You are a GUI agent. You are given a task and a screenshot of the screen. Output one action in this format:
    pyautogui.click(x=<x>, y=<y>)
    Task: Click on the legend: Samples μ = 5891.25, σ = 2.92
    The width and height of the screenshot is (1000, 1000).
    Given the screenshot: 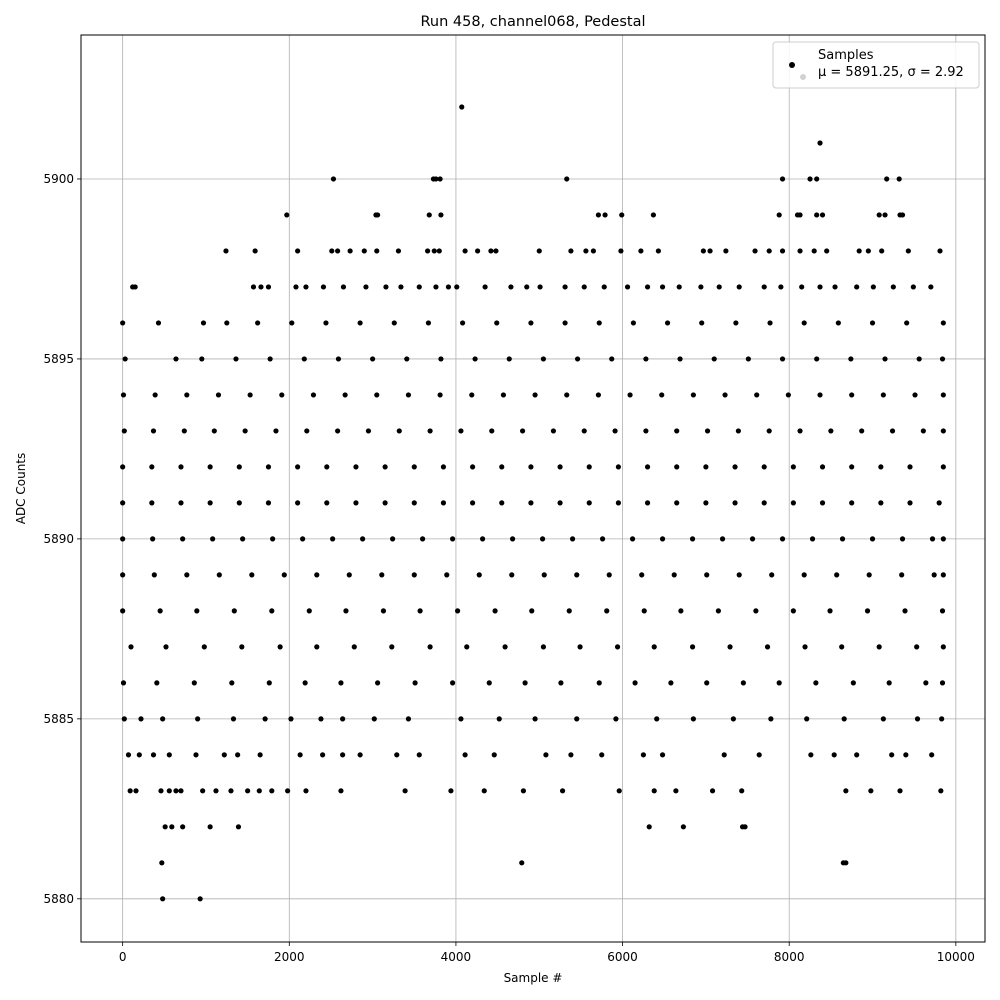 What is the action you would take?
    pyautogui.click(x=876, y=65)
    